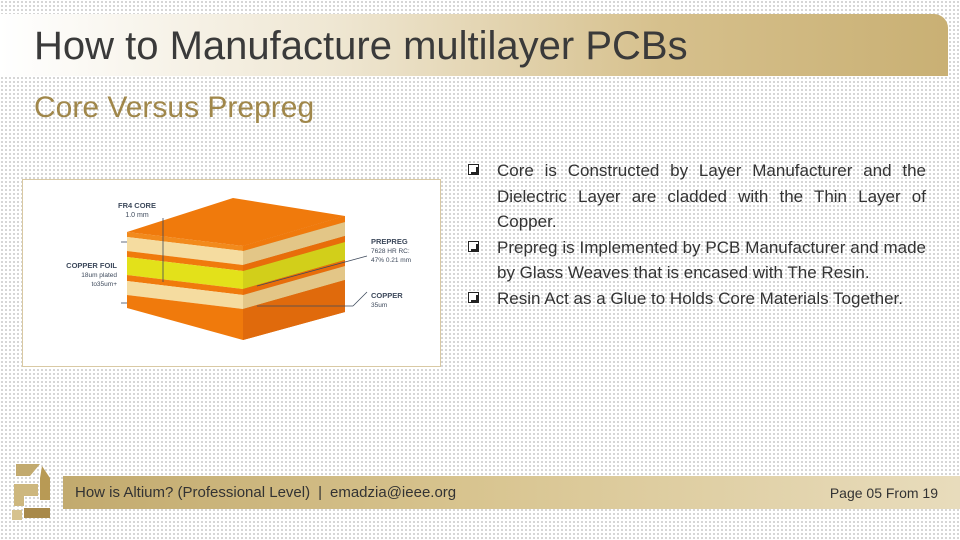  I want to click on copper-leader-bend, so click(360, 299).